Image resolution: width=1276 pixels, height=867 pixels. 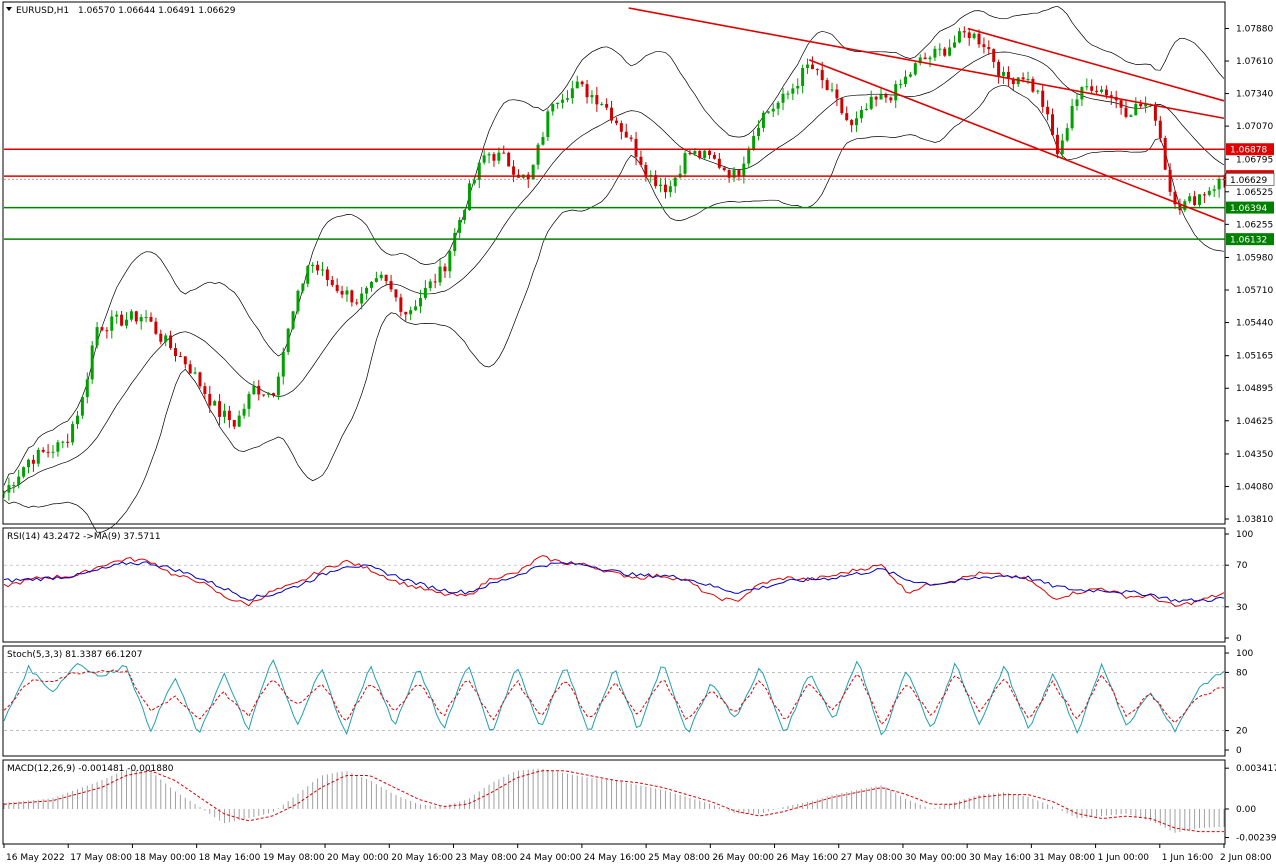 I want to click on time-tick-label: 18 May 00:00, so click(x=165, y=858).